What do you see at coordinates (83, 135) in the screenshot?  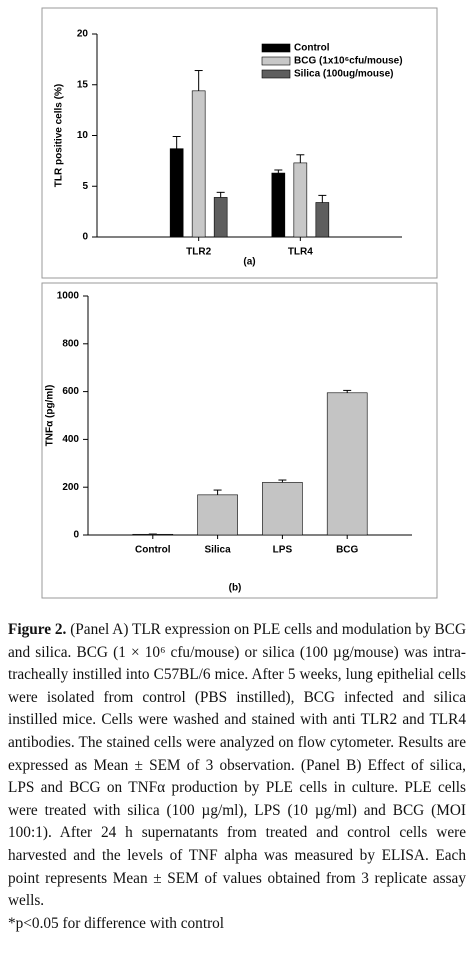 I see `y-tick-label: 10` at bounding box center [83, 135].